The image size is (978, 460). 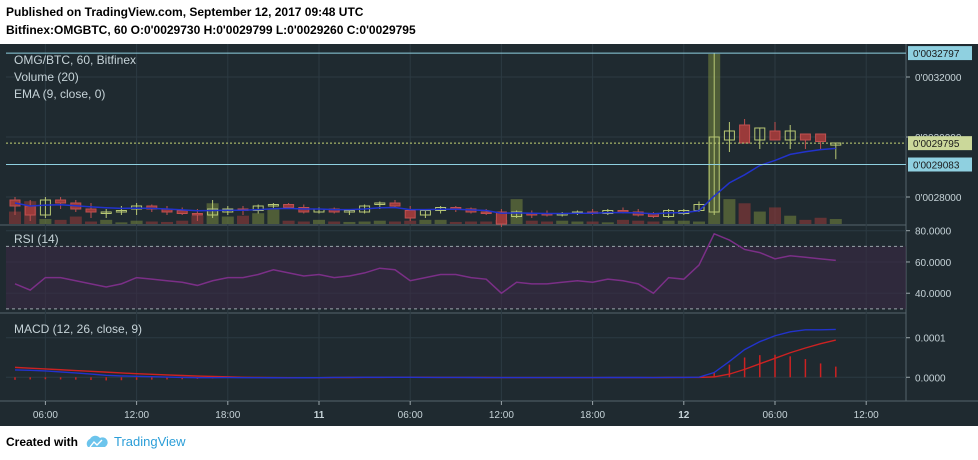 I want to click on price-label-low: 0'0029083, so click(x=936, y=166).